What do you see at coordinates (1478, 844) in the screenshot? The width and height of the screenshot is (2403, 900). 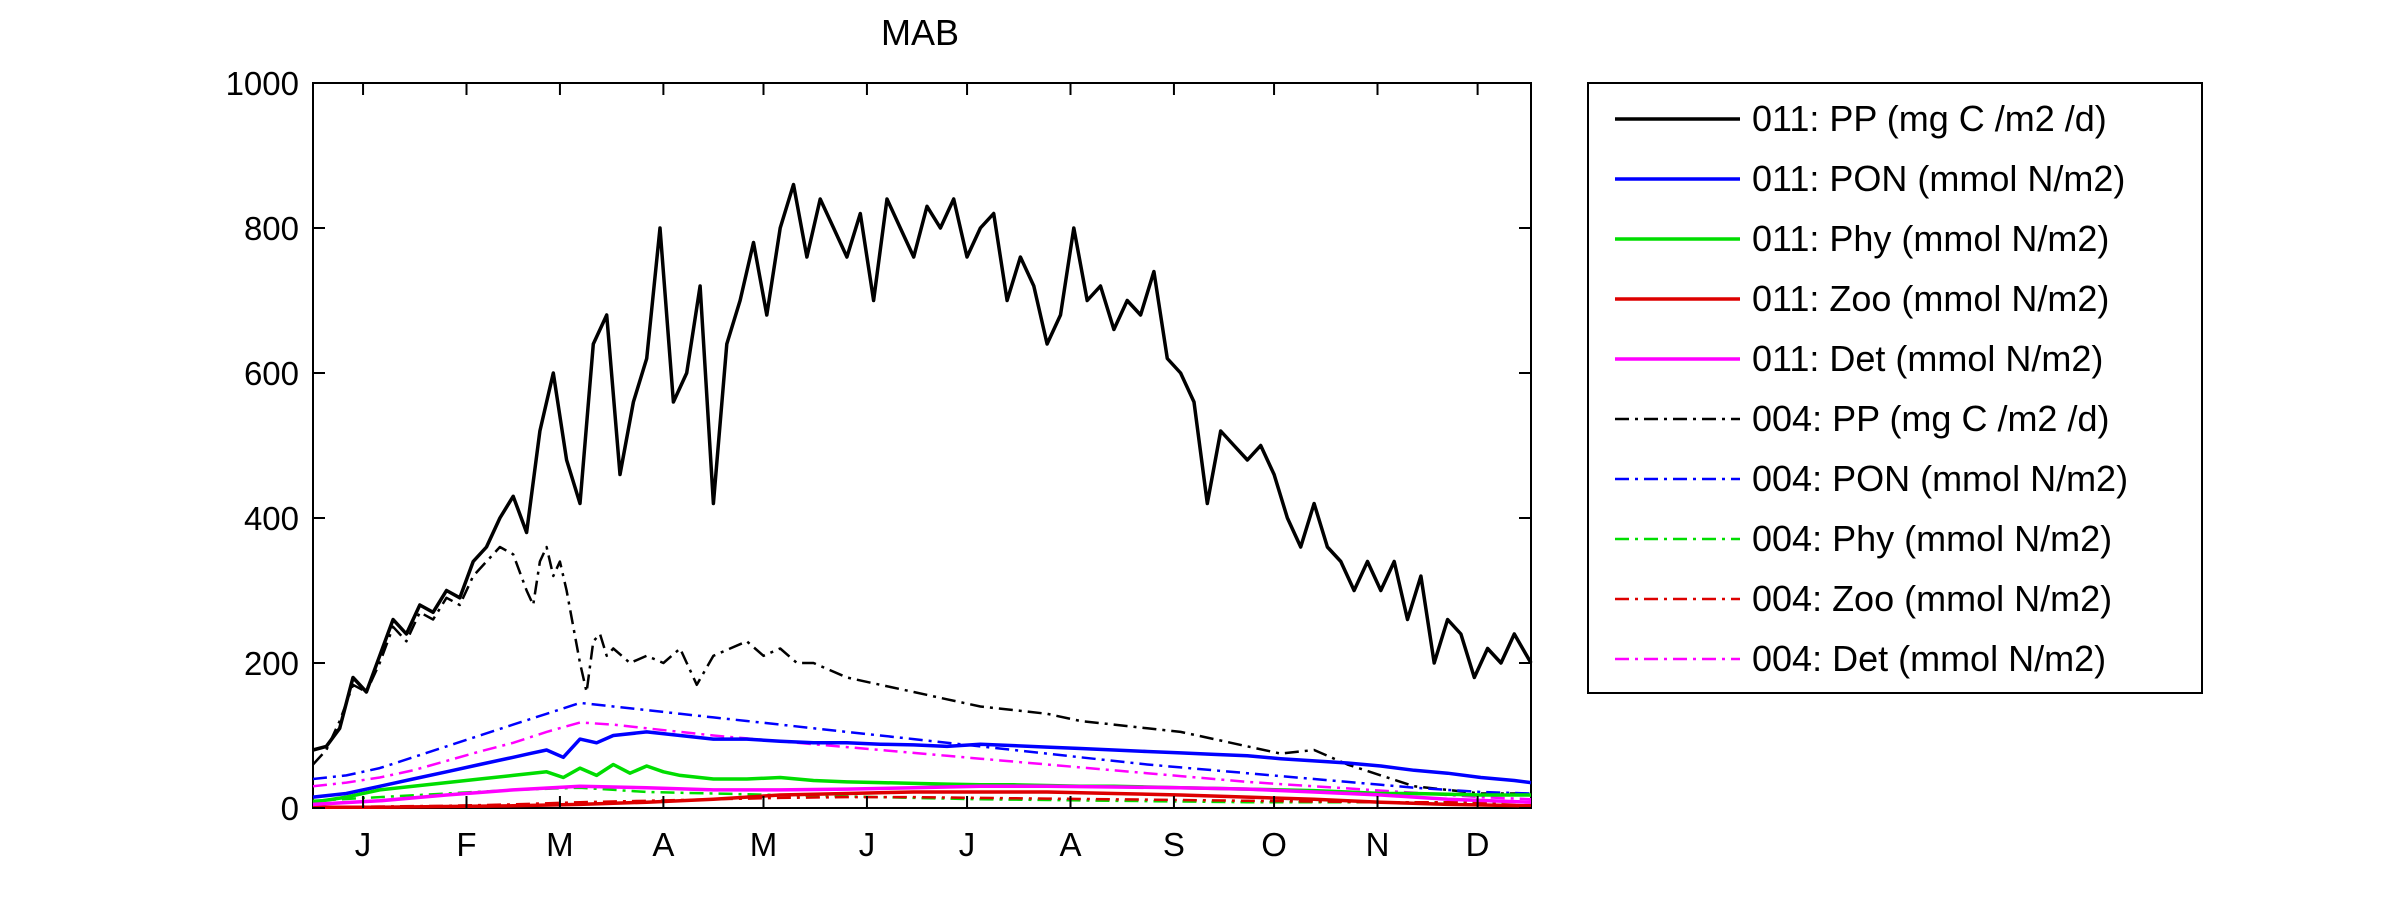 I see `x-tick-label: D` at bounding box center [1478, 844].